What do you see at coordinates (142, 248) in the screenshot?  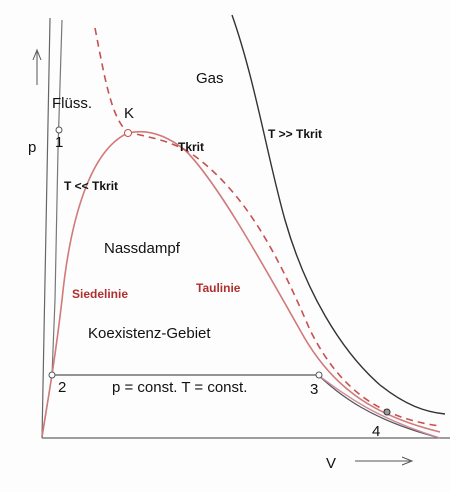 I see `nassdampf-label: Nassdampf` at bounding box center [142, 248].